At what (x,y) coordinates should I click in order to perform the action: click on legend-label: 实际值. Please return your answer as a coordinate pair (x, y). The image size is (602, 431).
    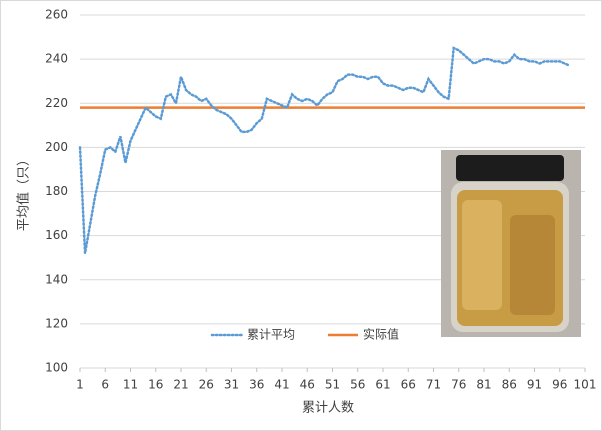
    Looking at the image, I should click on (381, 334).